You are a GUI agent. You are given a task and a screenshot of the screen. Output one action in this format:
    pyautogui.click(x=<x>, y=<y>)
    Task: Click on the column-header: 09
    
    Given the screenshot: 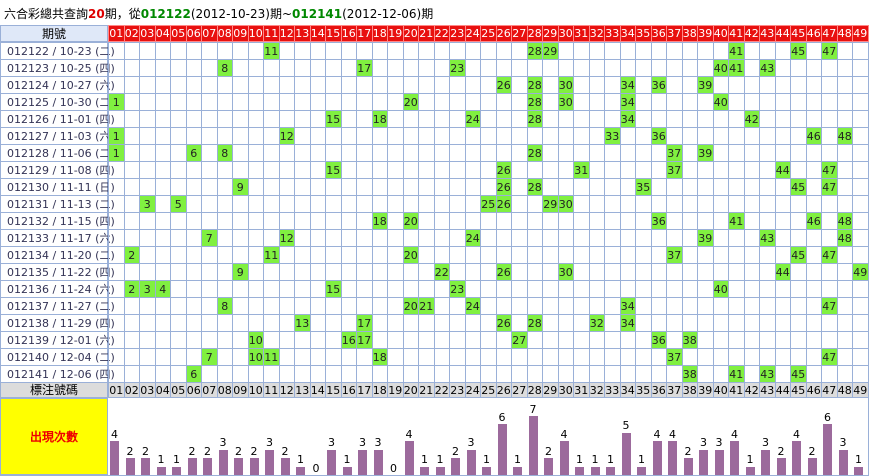 What is the action you would take?
    pyautogui.click(x=240, y=33)
    